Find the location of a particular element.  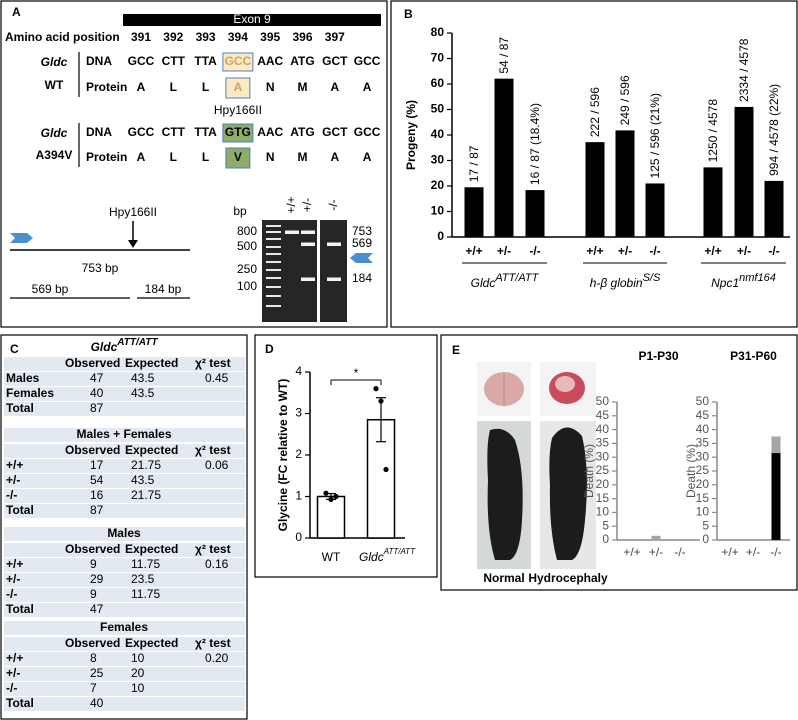

lane-label: -/- is located at coordinates (333, 204).